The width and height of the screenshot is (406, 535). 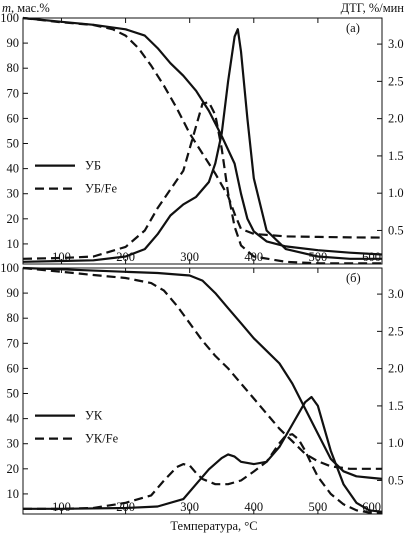 I want to click on x-tick-label-a: 600, so click(x=371, y=257).